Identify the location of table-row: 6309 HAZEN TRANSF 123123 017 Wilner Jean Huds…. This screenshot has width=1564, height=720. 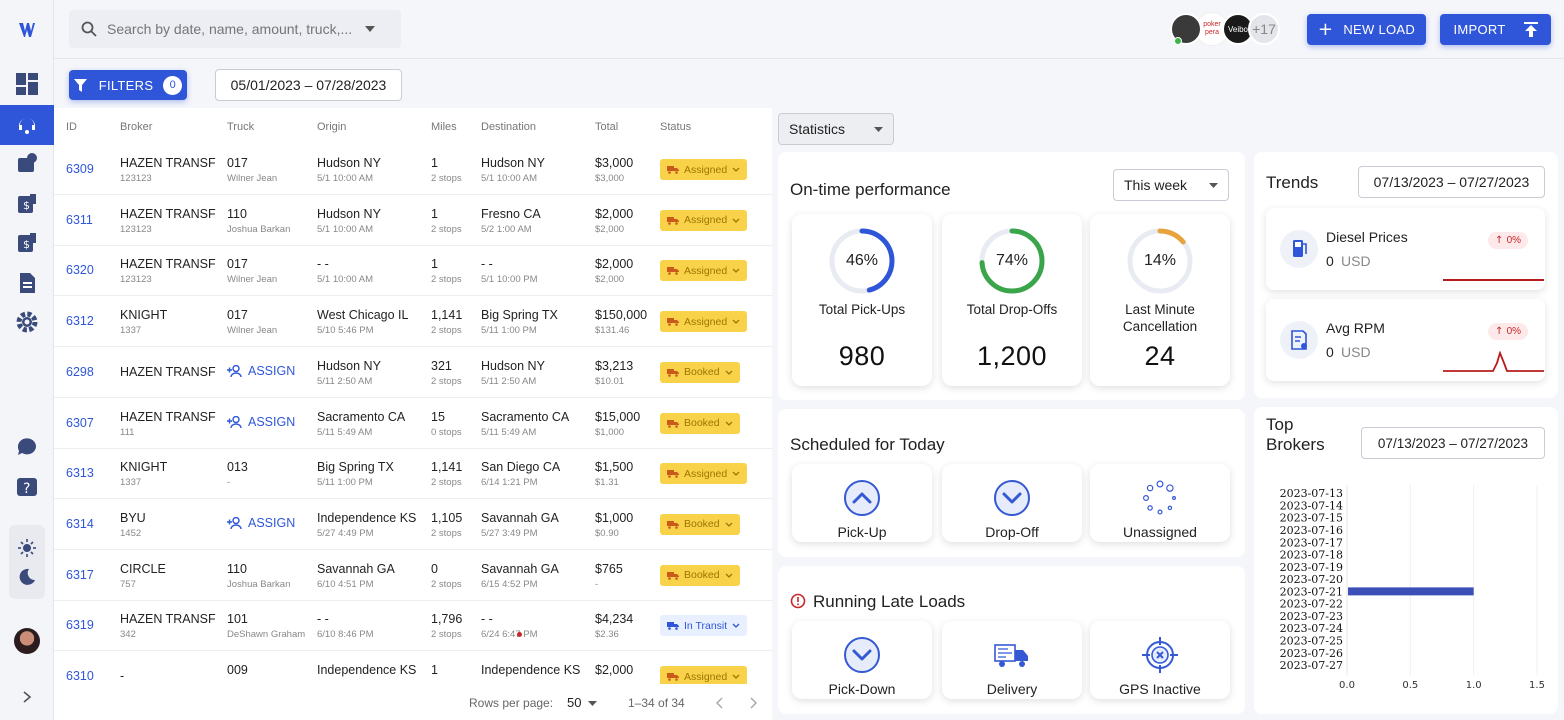
(413, 169).